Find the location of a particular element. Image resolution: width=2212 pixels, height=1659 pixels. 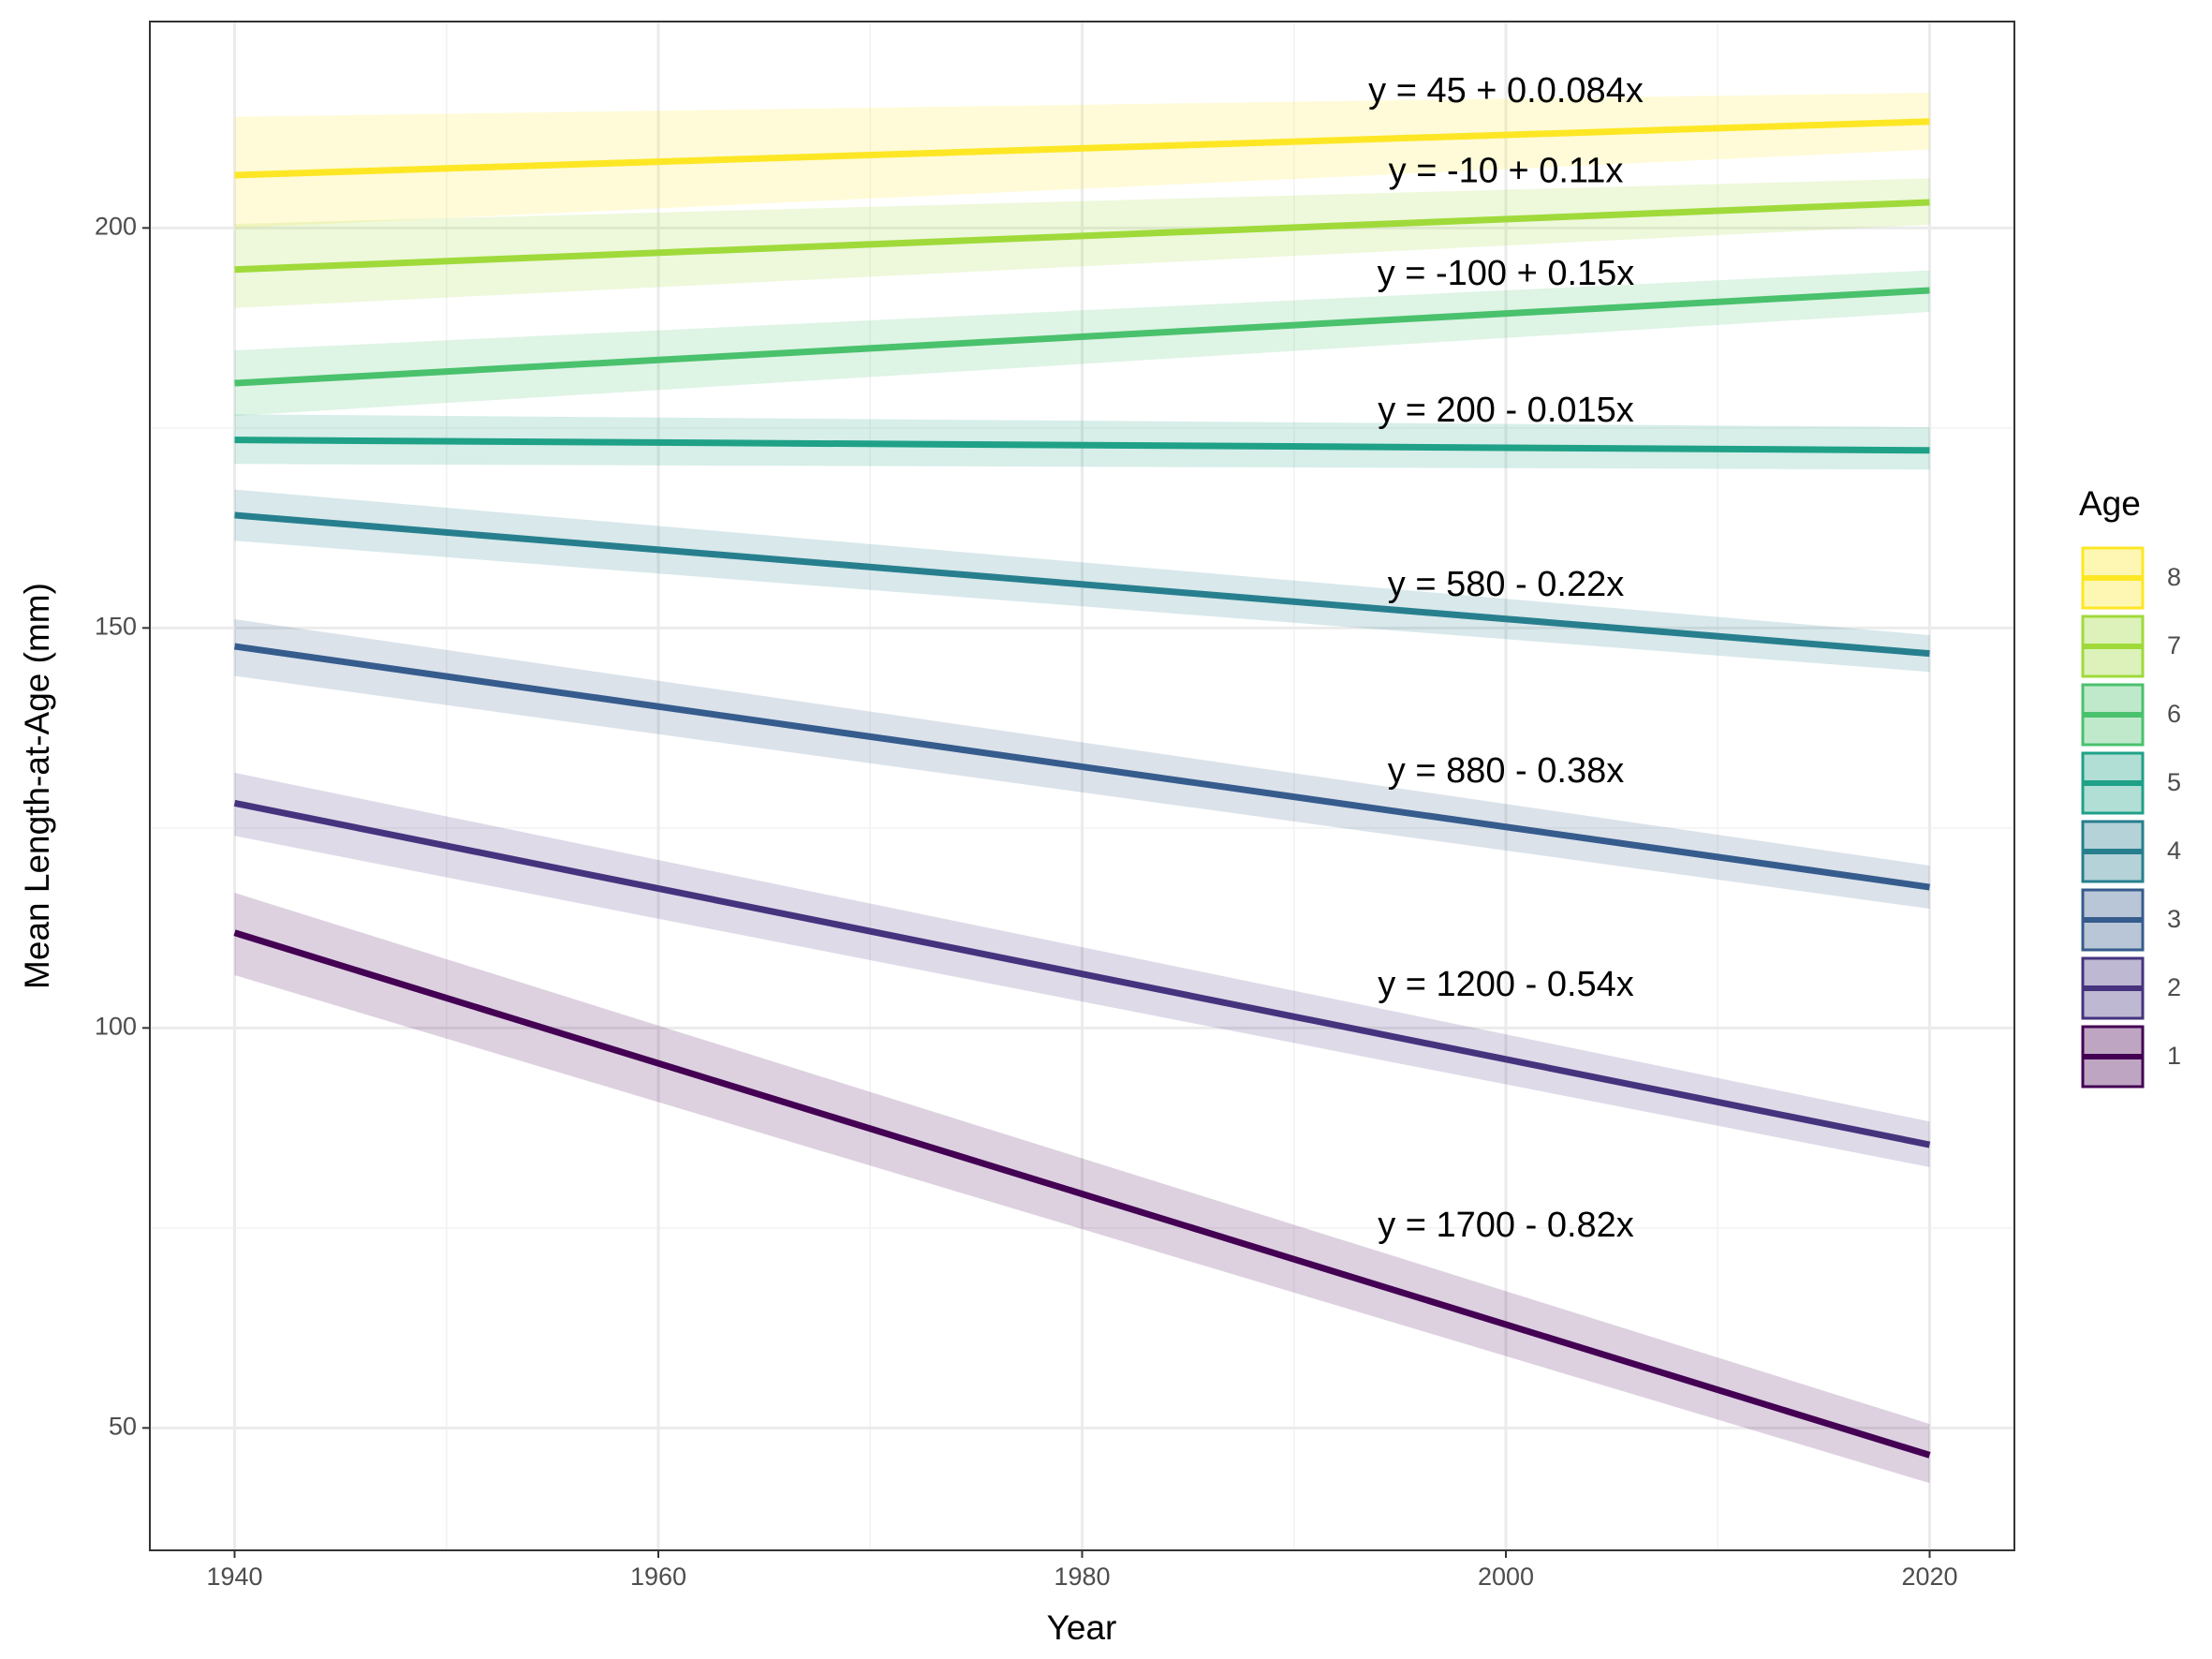

equation-label: y = 1200 - 0.54x is located at coordinates (1506, 984).